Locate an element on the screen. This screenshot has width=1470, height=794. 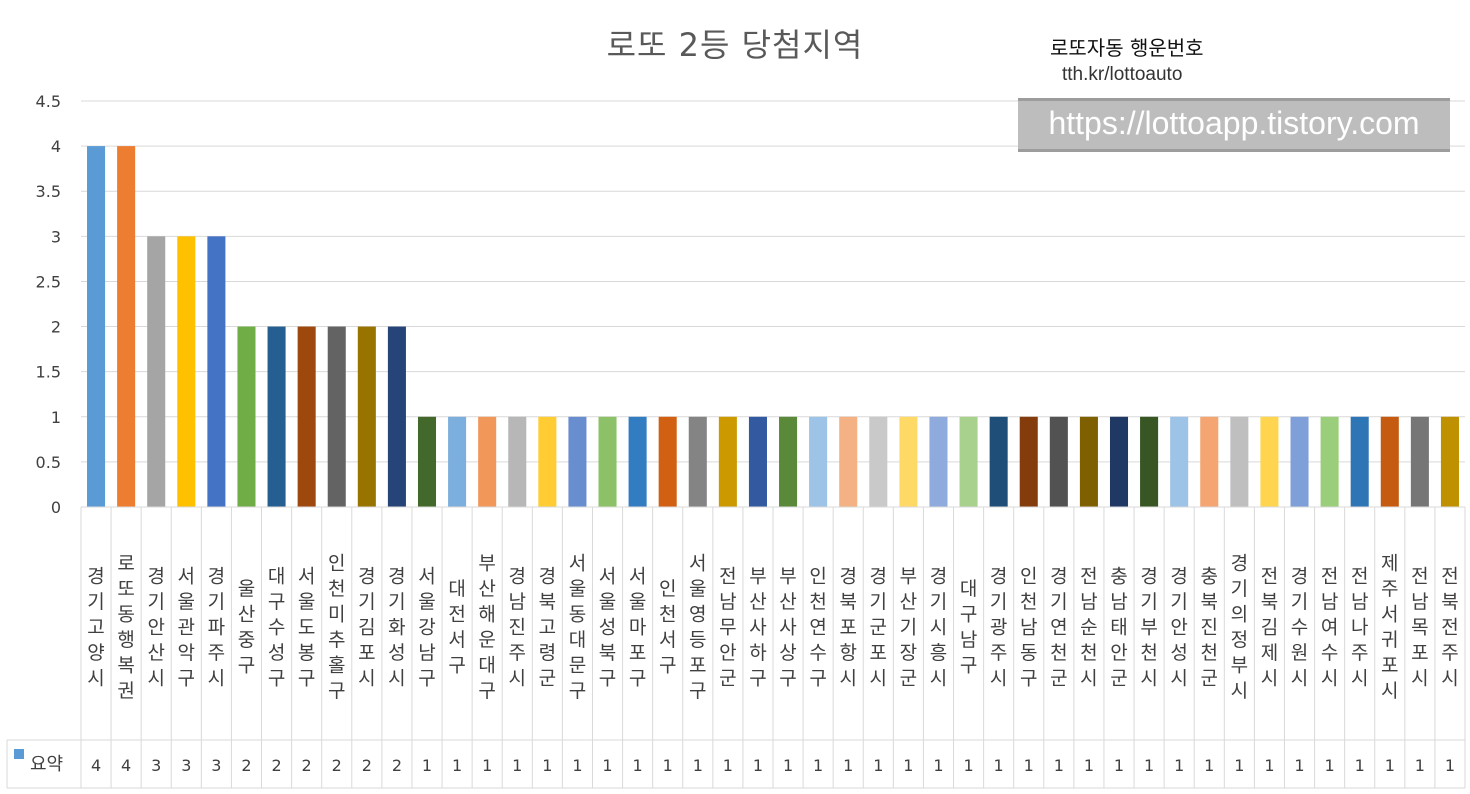
y-tick-label: 3.5 is located at coordinates (48, 191).